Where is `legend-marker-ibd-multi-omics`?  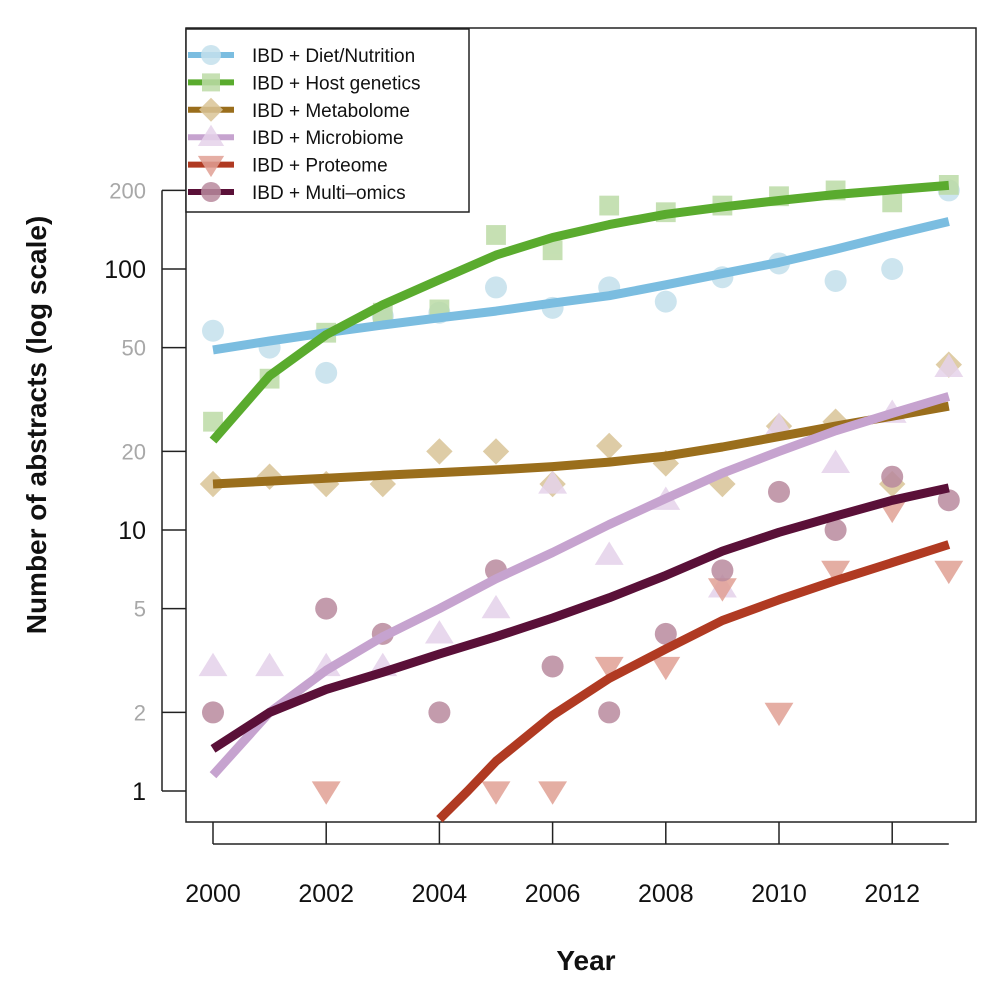 legend-marker-ibd-multi-omics is located at coordinates (211, 192).